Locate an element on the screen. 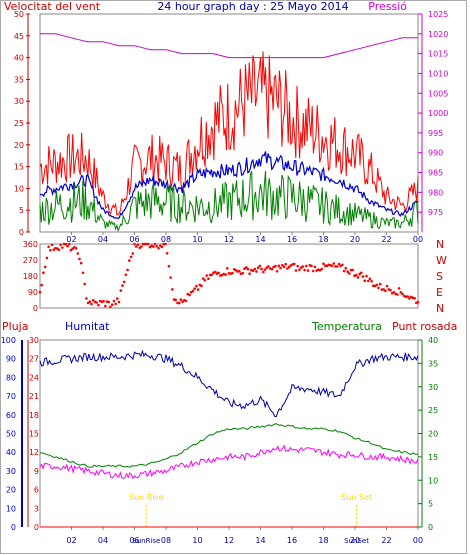 This screenshot has height=555, width=470. x-tick-label: 06 is located at coordinates (134, 239).